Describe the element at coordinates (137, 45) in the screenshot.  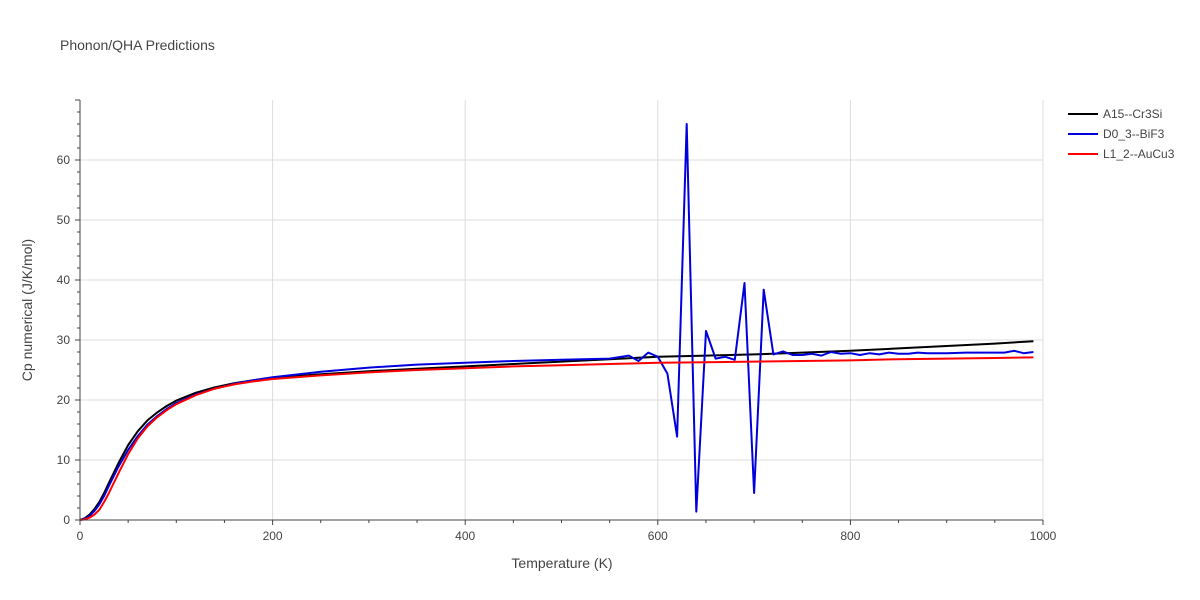
I see `chart-title: Phonon/QHA Predictions` at that location.